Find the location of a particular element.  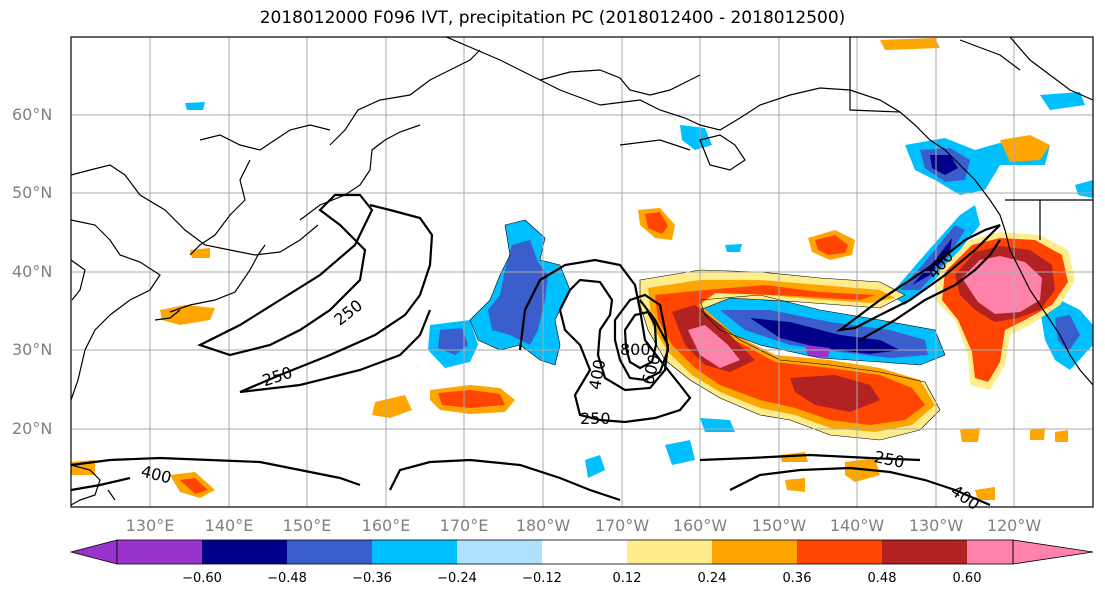

lon-label: 170°W is located at coordinates (622, 525).